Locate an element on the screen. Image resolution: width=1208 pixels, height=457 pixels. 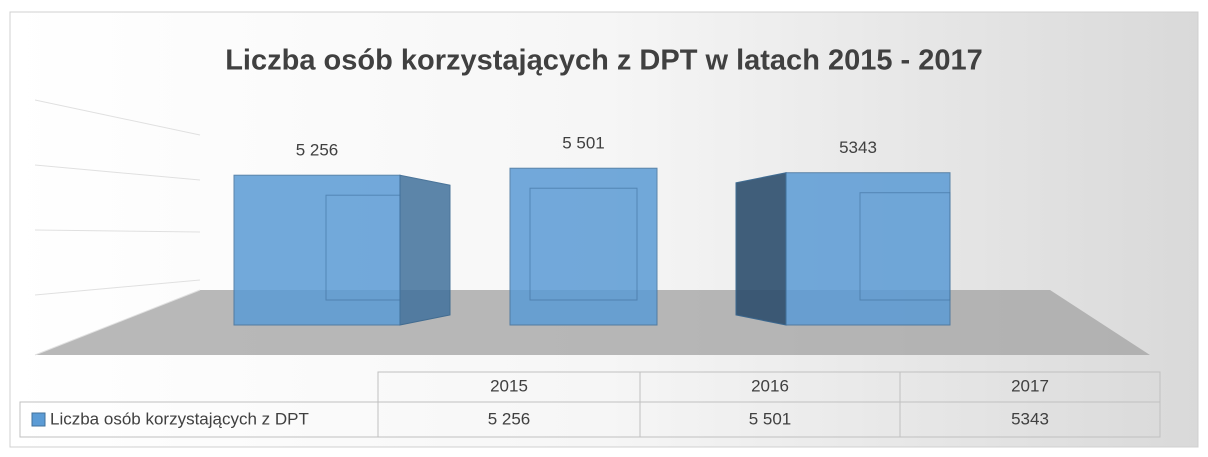
table-value: 5 256 is located at coordinates (509, 418).